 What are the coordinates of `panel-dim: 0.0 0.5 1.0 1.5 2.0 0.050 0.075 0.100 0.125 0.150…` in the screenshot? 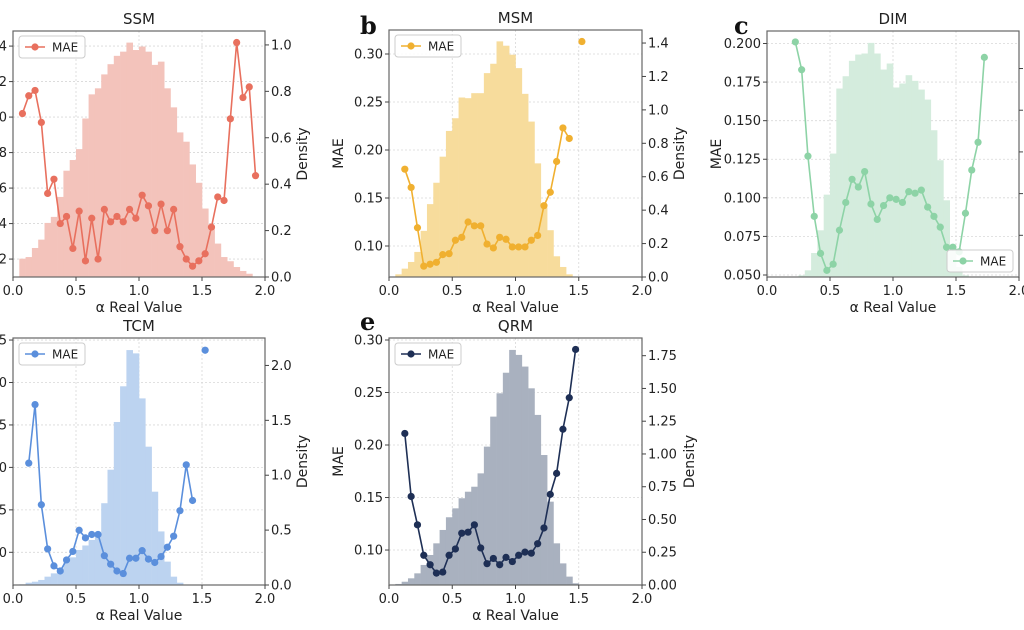 It's located at (866, 163).